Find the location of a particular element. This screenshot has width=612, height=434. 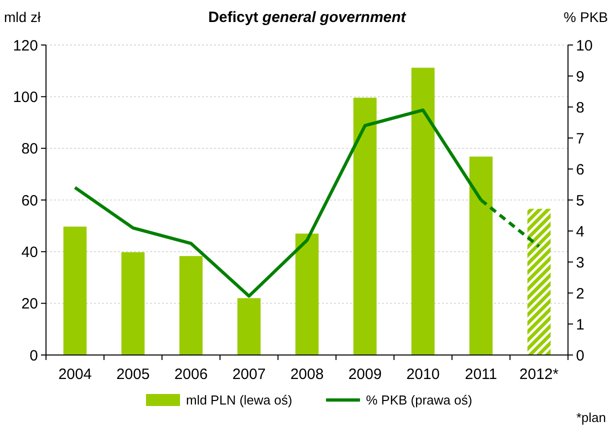

x-tick-label: 2005 is located at coordinates (133, 374).